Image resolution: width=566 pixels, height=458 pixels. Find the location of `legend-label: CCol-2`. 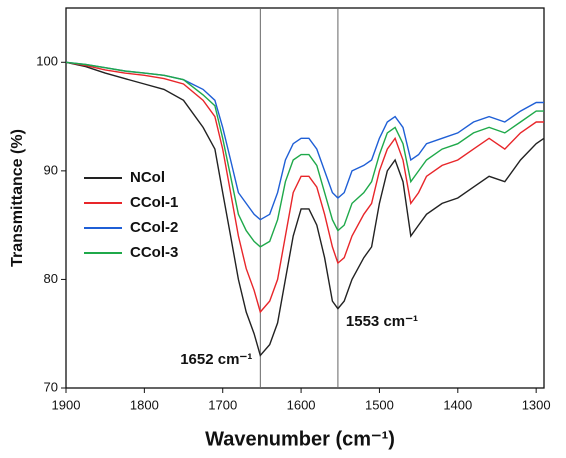

legend-label: CCol-2 is located at coordinates (154, 227).